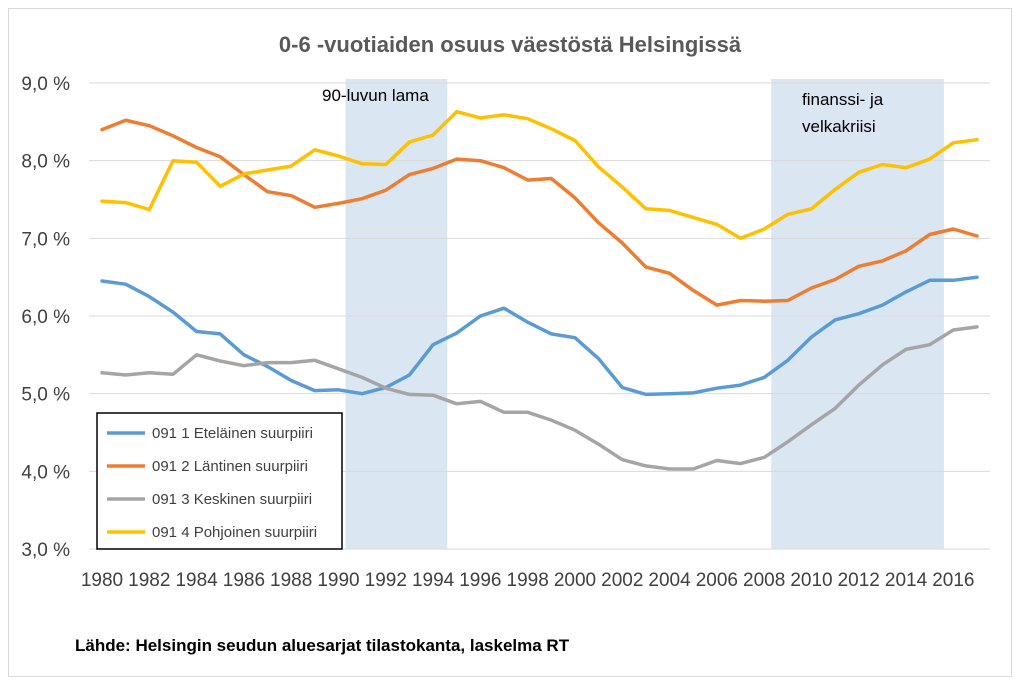  What do you see at coordinates (953, 580) in the screenshot?
I see `x-tick-label: 2016` at bounding box center [953, 580].